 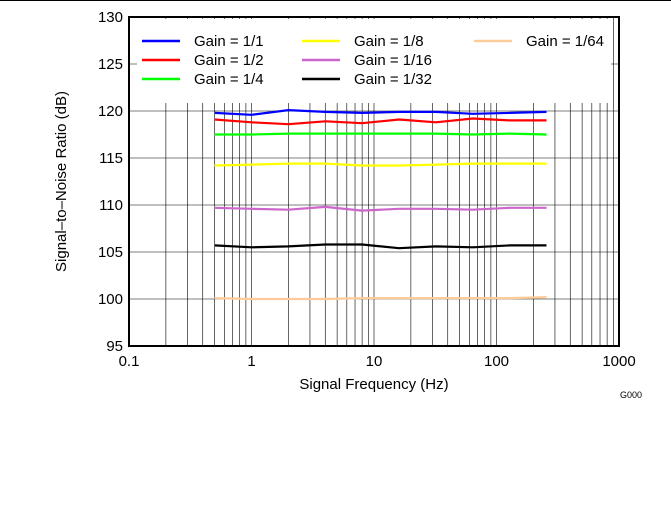 I want to click on figure-id: G000, so click(x=631, y=395).